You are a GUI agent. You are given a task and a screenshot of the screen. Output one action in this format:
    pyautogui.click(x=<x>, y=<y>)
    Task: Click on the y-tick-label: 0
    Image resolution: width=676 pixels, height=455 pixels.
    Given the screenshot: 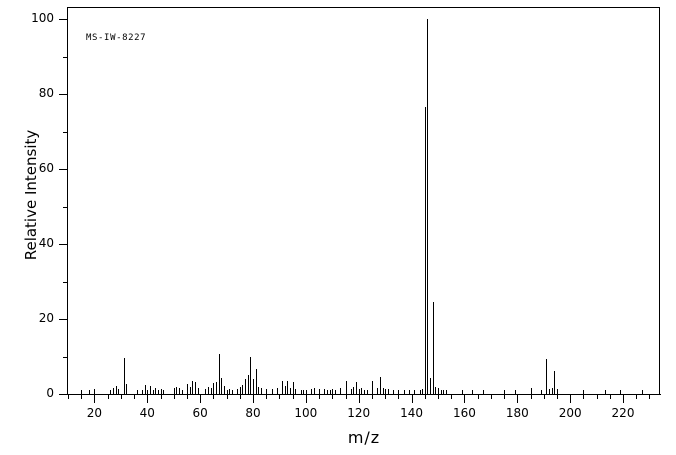 What is the action you would take?
    pyautogui.click(x=50, y=393)
    